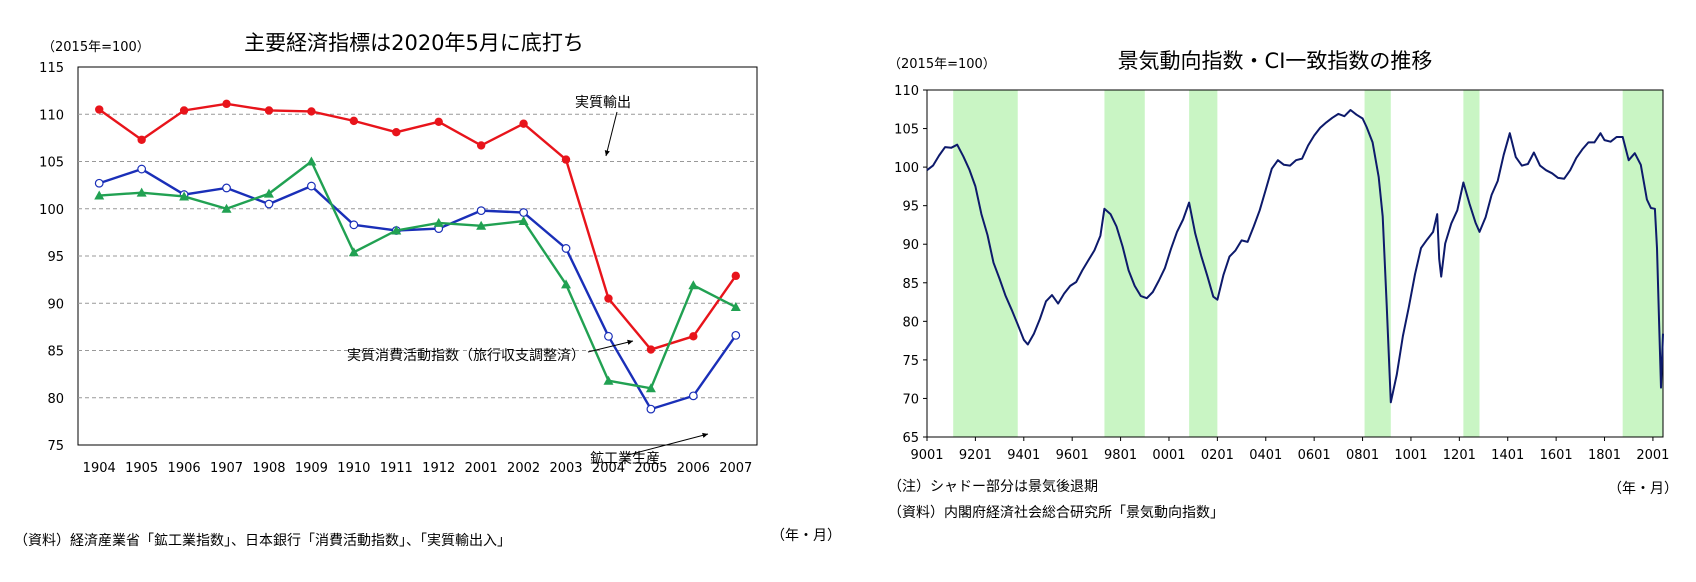 The width and height of the screenshot is (1696, 582). Describe the element at coordinates (311, 468) in the screenshot. I see `left-x-tick-label: 1909` at that location.